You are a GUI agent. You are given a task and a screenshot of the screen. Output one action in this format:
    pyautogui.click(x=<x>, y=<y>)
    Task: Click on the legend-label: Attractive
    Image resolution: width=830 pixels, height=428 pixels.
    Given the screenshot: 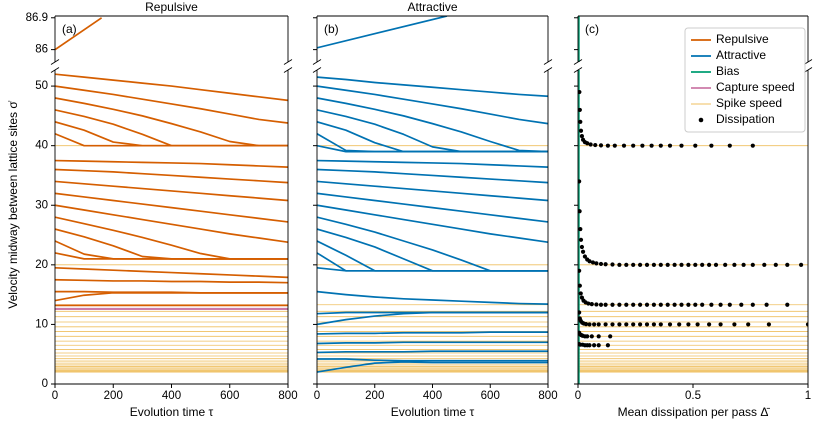 What is the action you would take?
    pyautogui.click(x=741, y=55)
    